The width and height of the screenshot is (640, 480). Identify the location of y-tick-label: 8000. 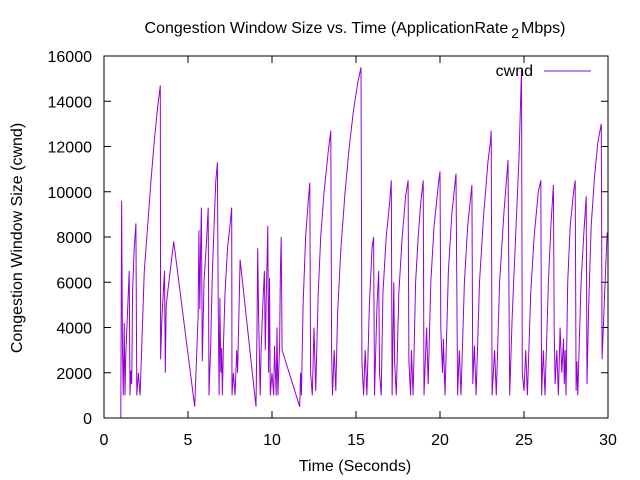
(74, 238).